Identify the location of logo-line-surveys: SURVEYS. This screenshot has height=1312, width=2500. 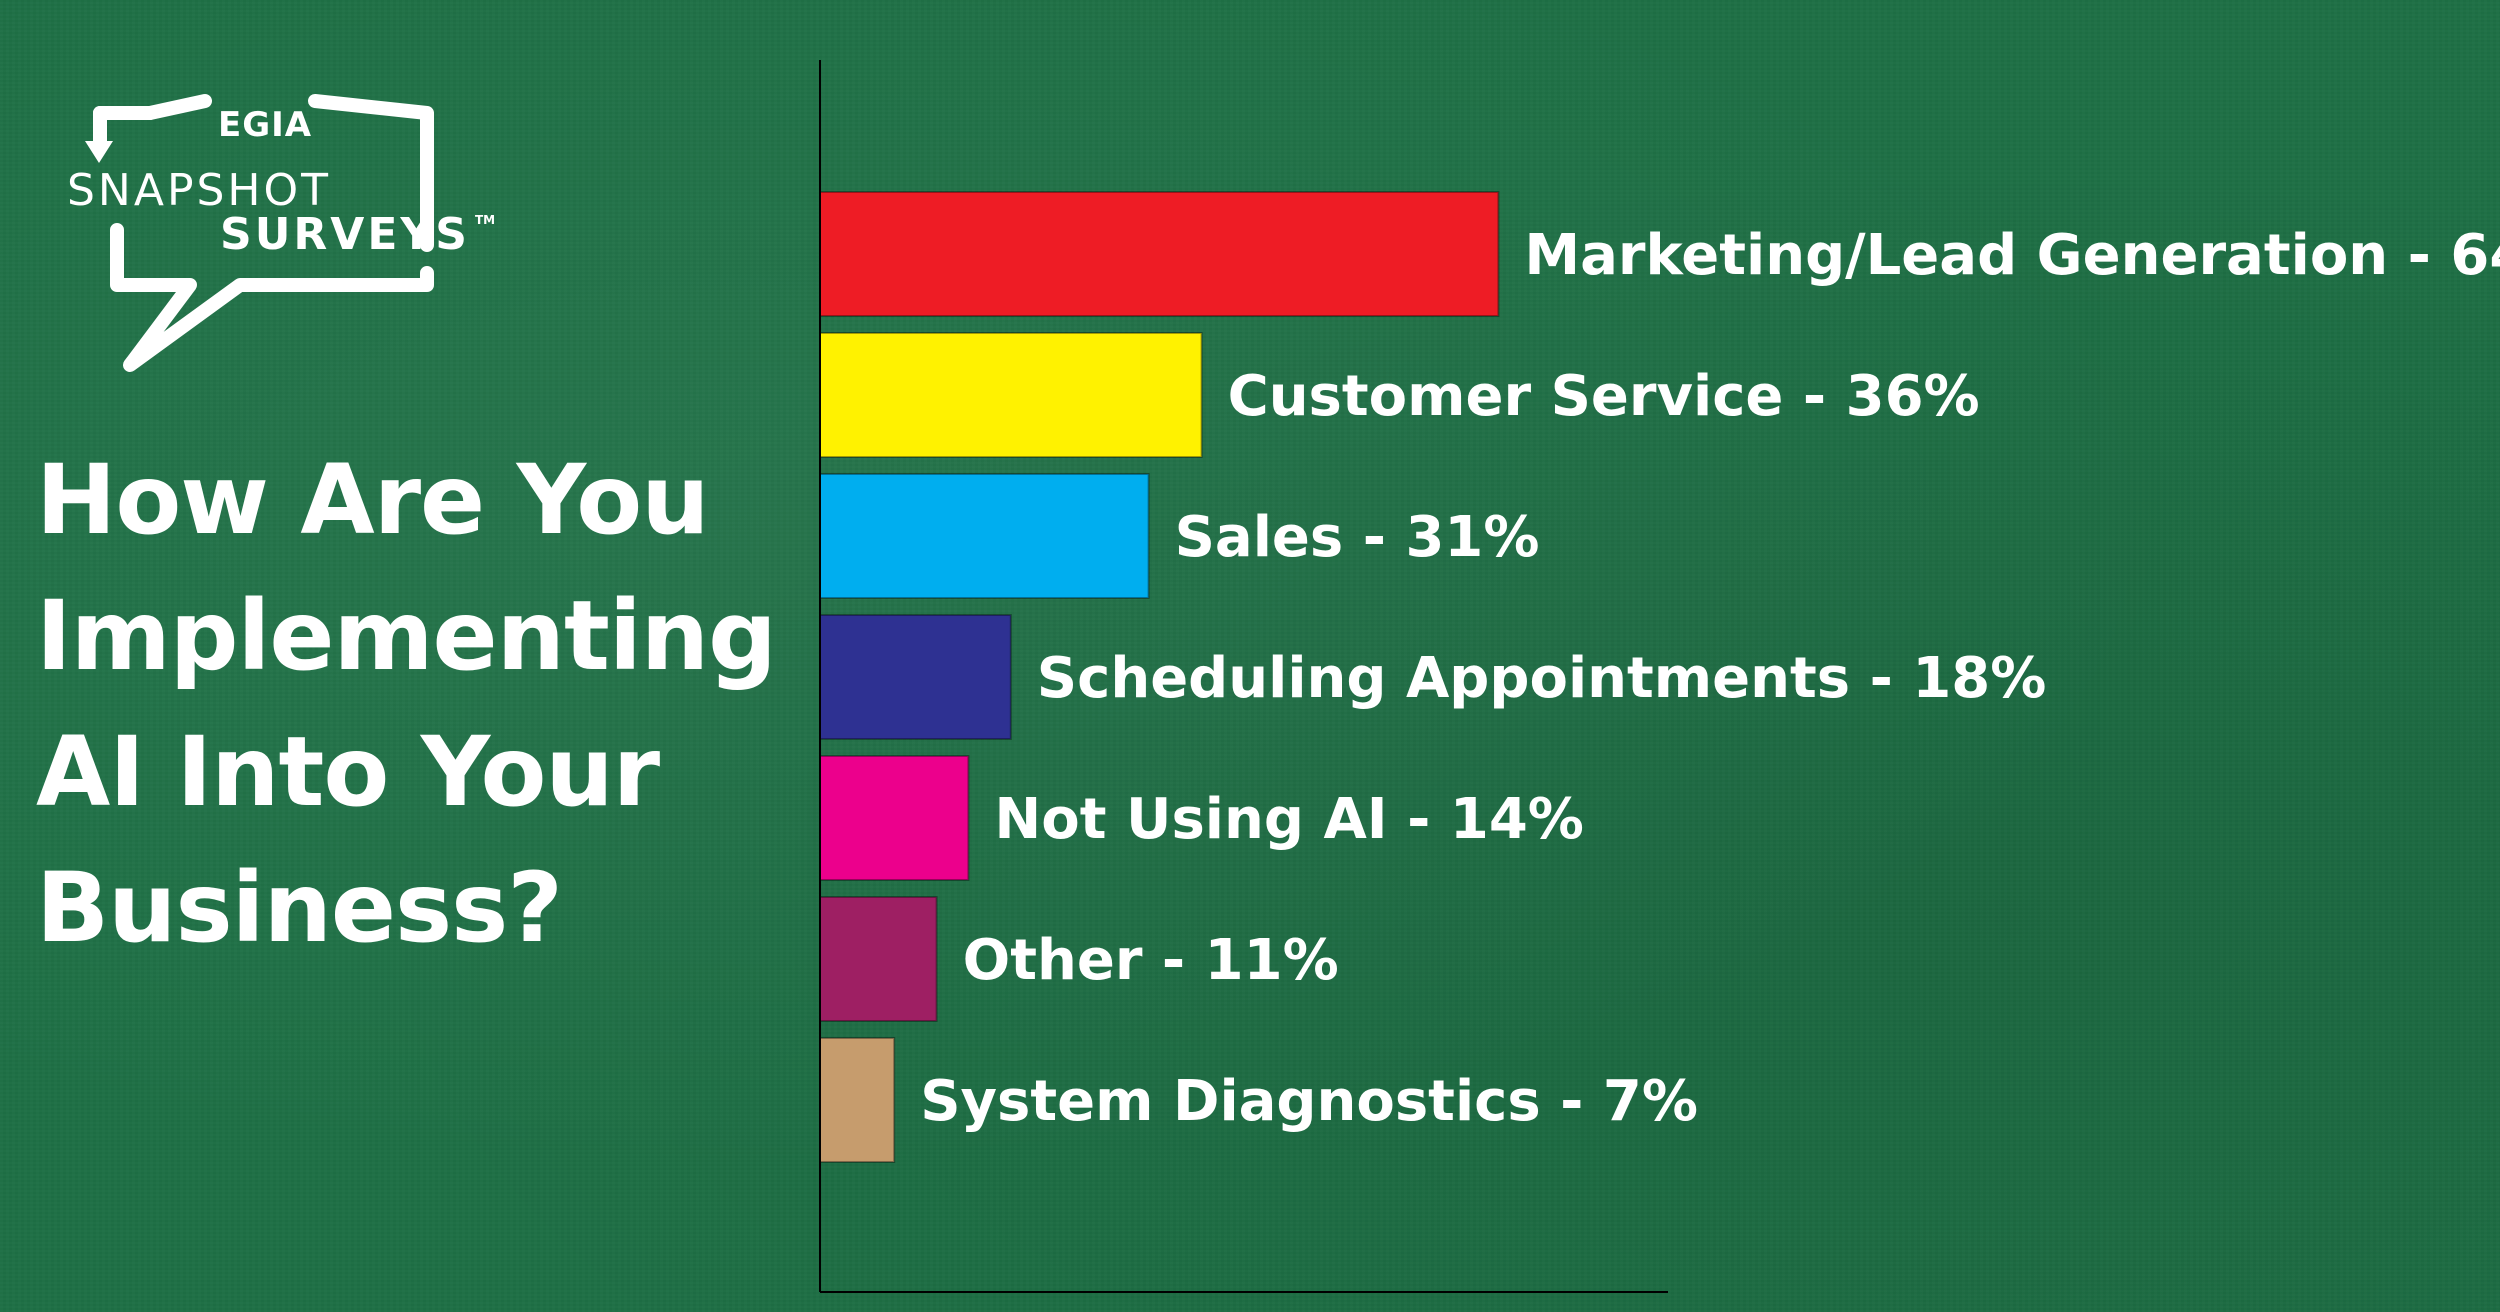
(345, 234).